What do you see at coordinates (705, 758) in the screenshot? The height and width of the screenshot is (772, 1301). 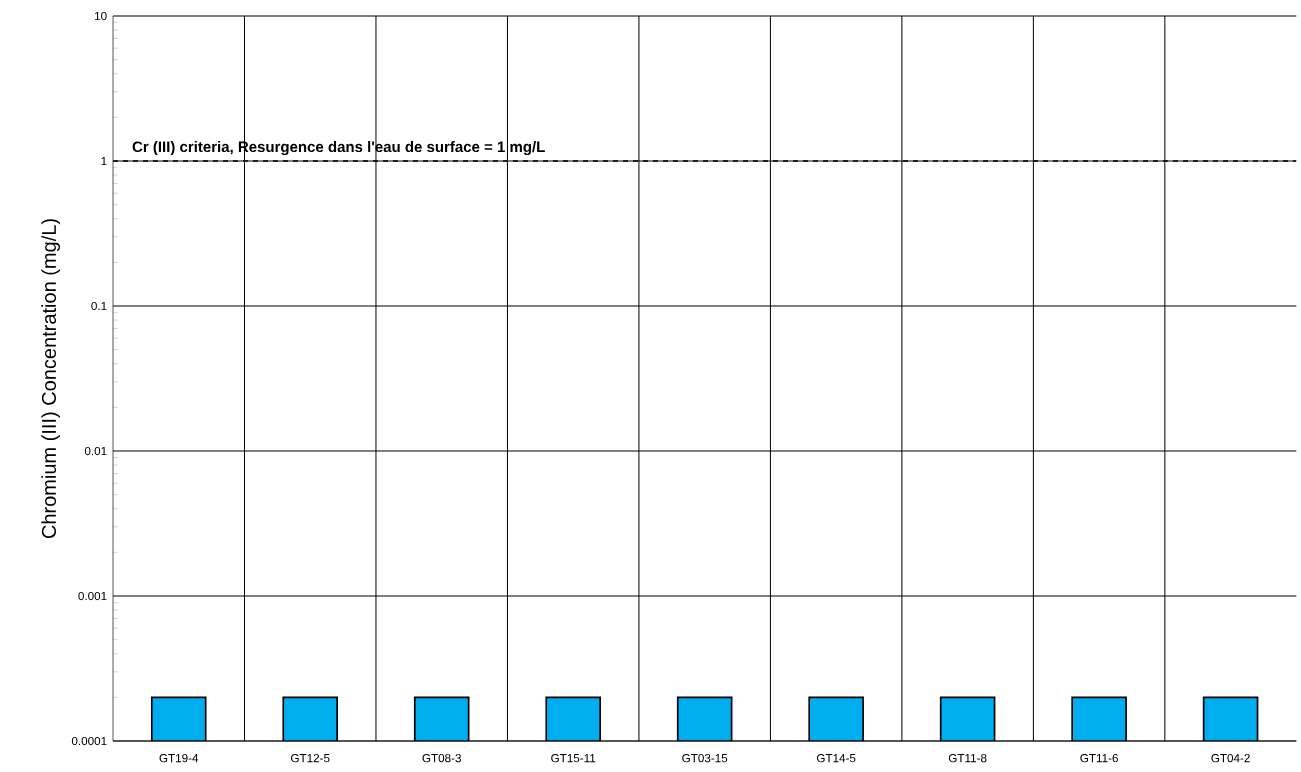 I see `x-tick-label: GT03-15` at bounding box center [705, 758].